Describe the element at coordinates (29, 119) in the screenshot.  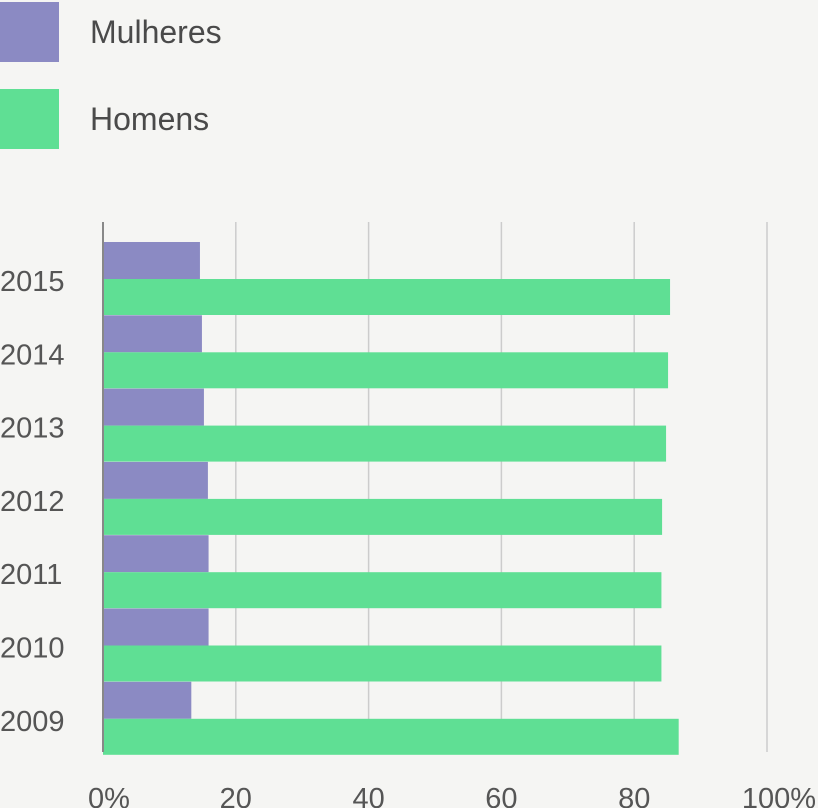
I see `legend-swatch-homens` at that location.